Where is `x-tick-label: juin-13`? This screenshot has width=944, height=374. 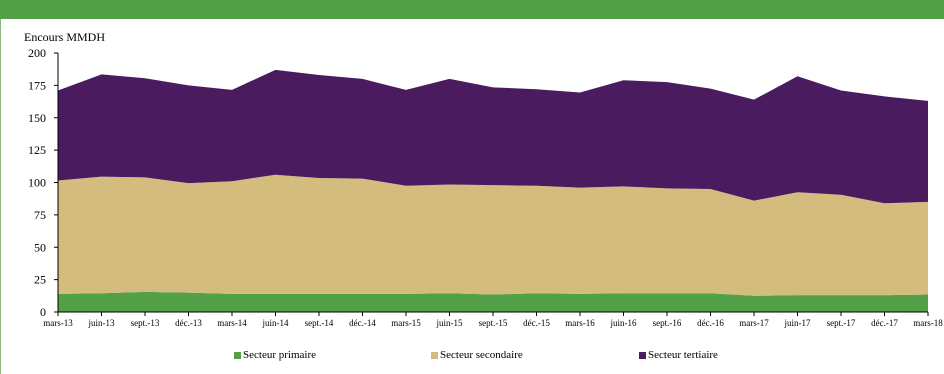
x-tick-label: juin-13 is located at coordinates (101, 323).